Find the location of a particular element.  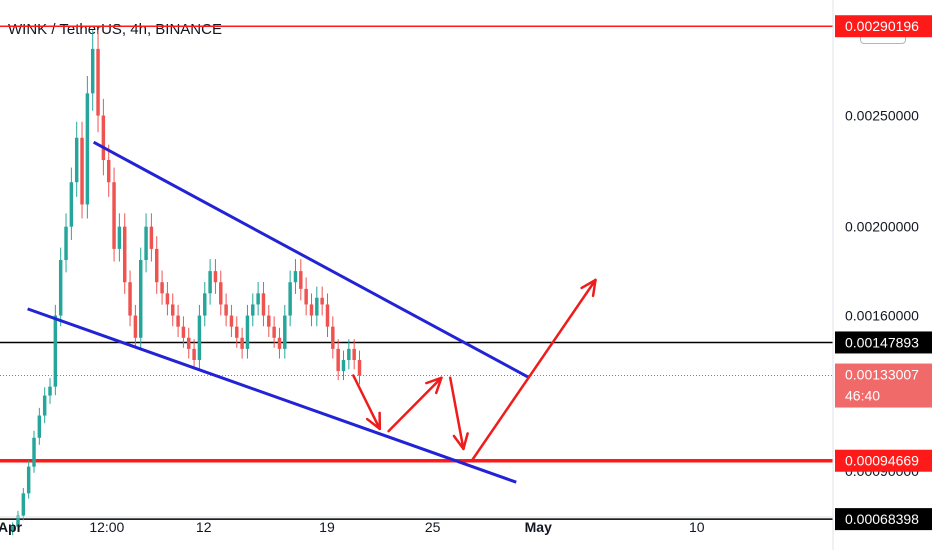

time-tick-label: 19 is located at coordinates (327, 527).